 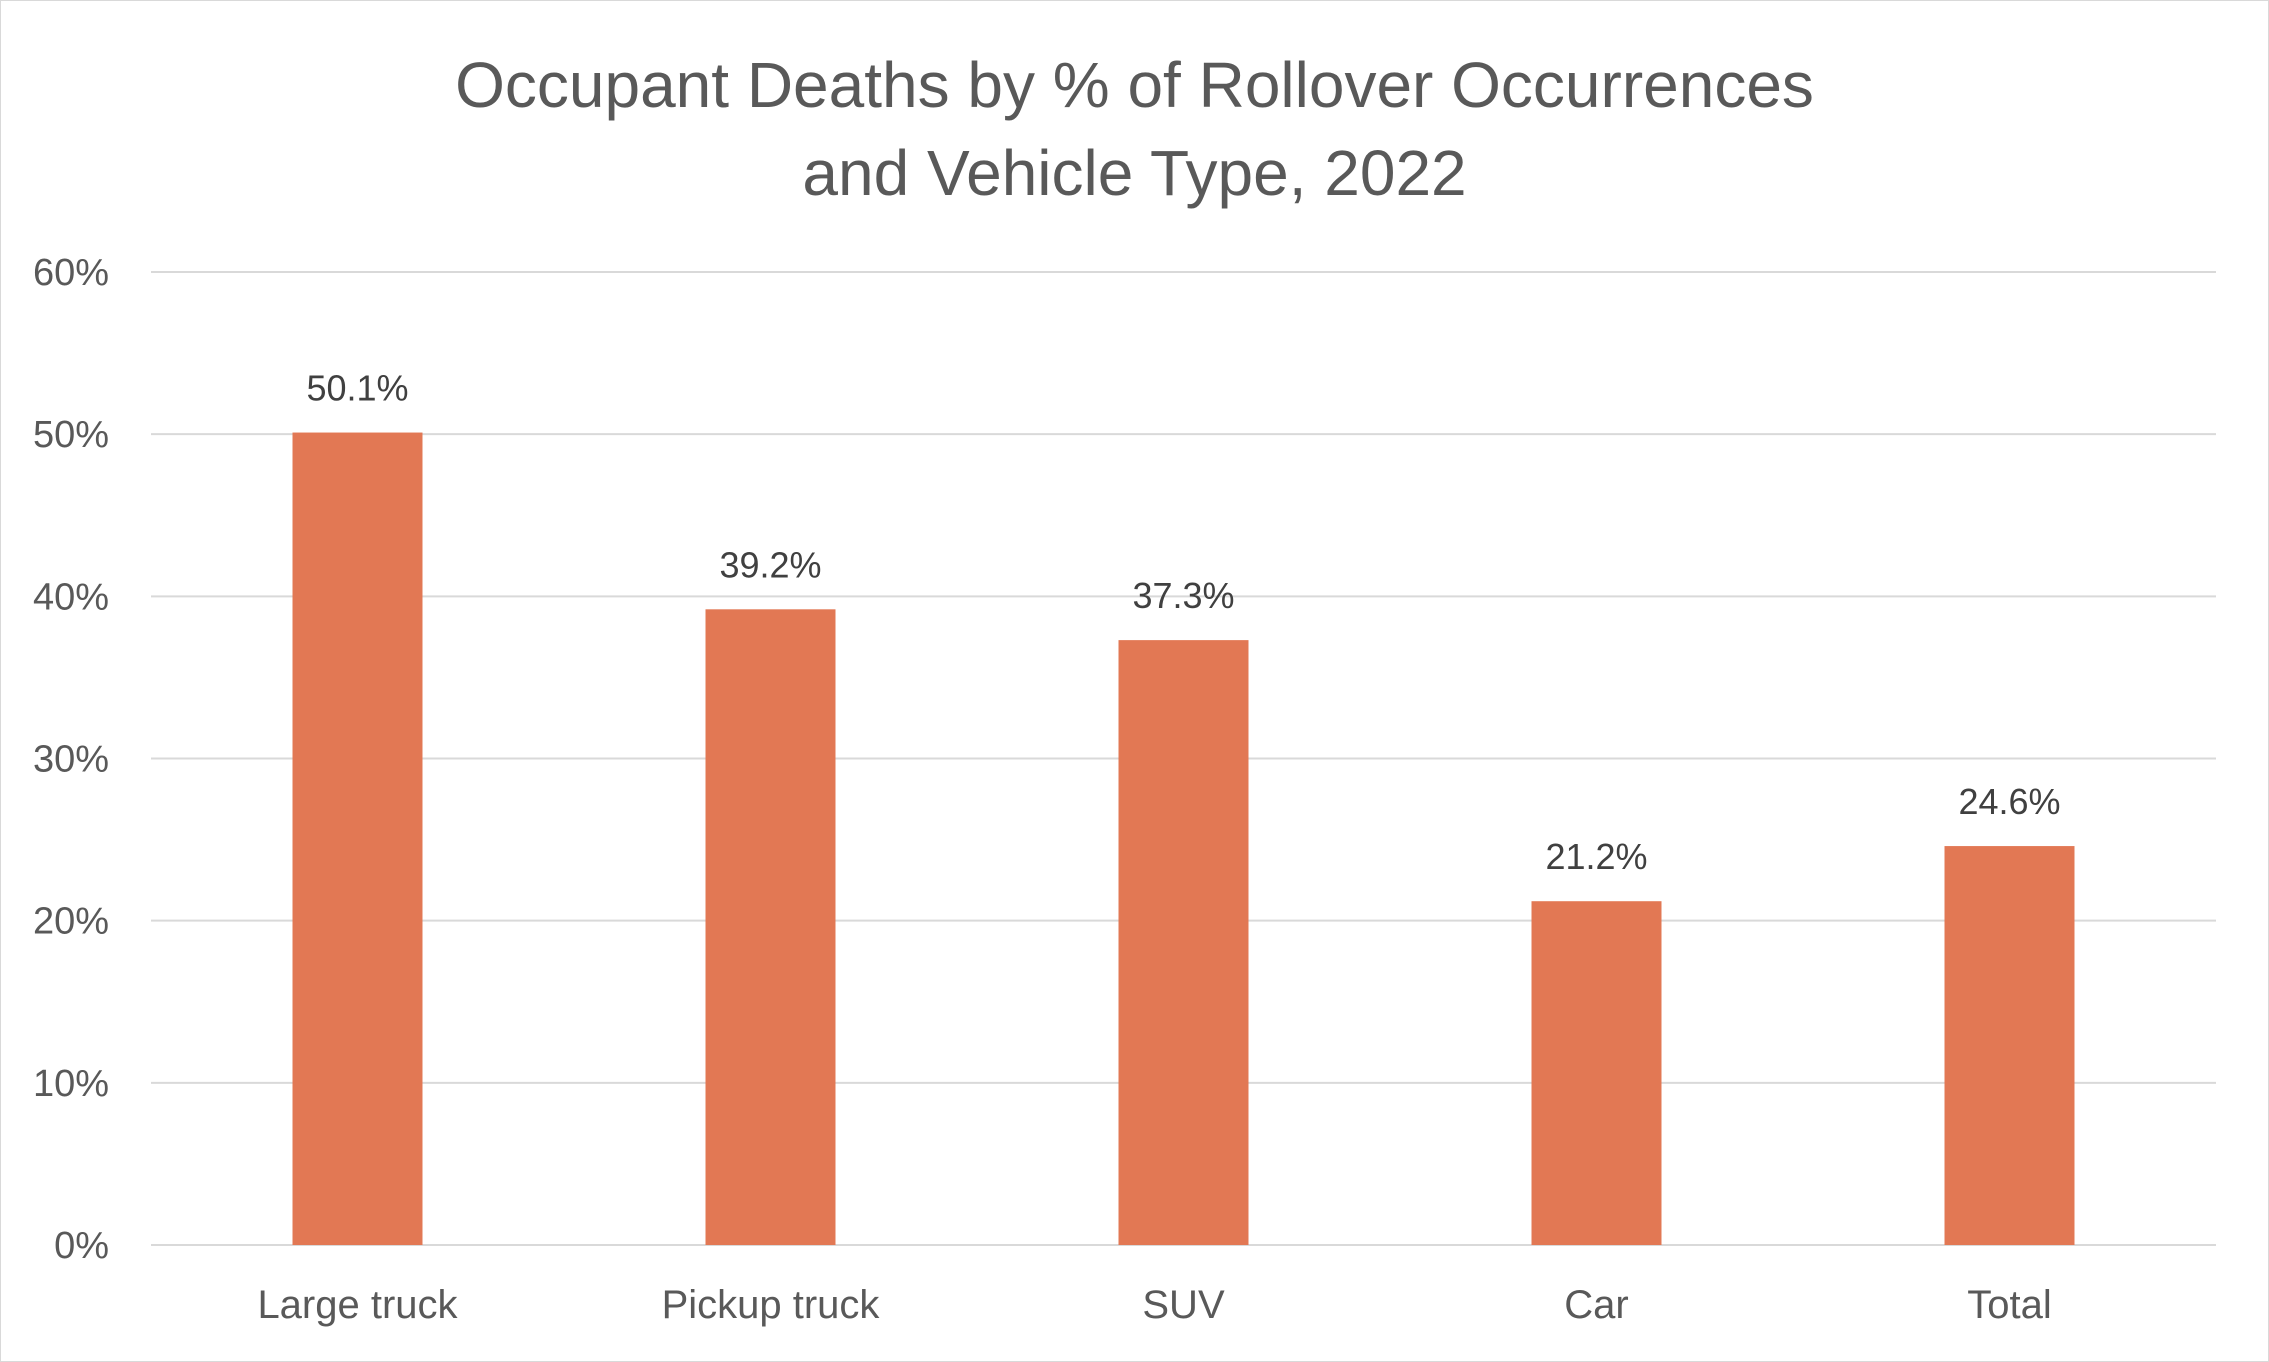 I want to click on data-label-pickup-truck: 39.2%, so click(x=770, y=564).